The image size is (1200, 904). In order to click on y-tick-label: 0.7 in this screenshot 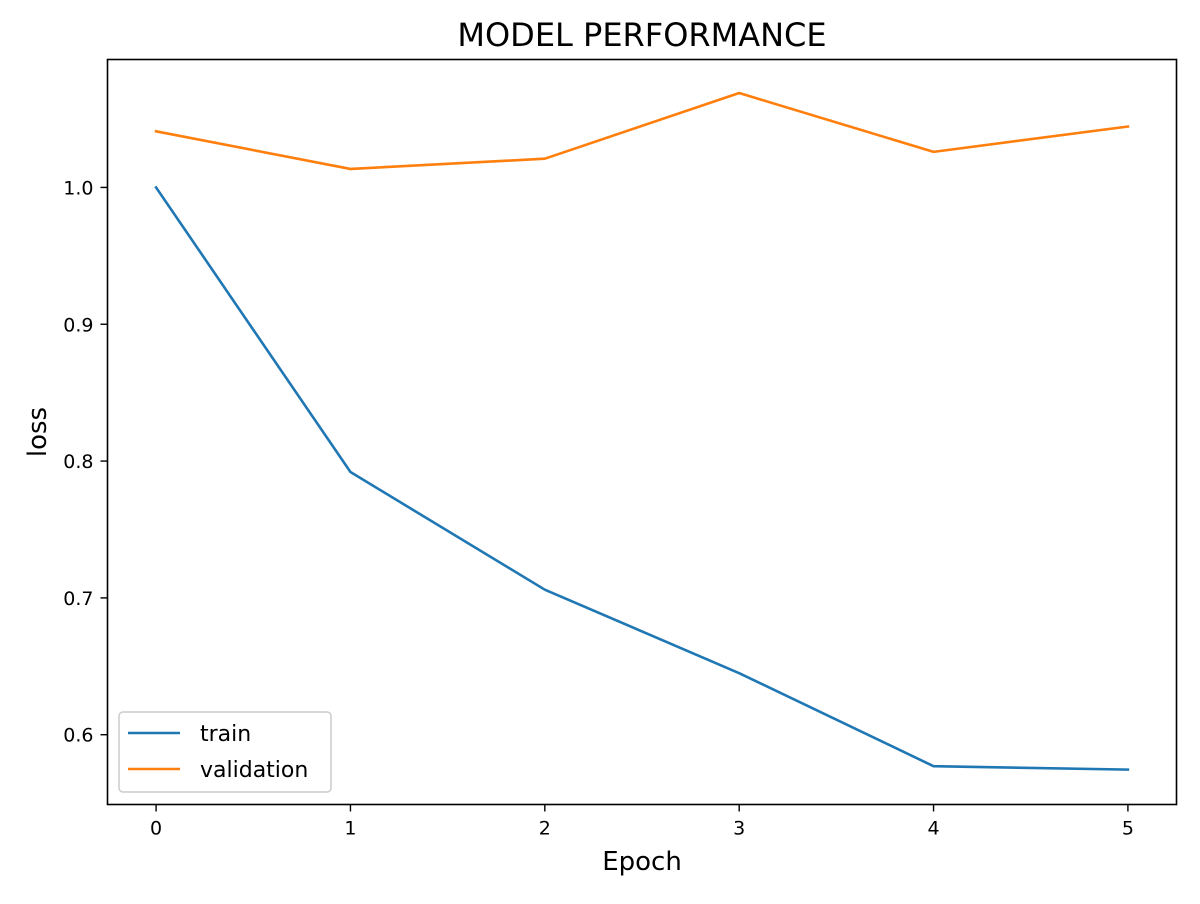, I will do `click(78, 599)`.